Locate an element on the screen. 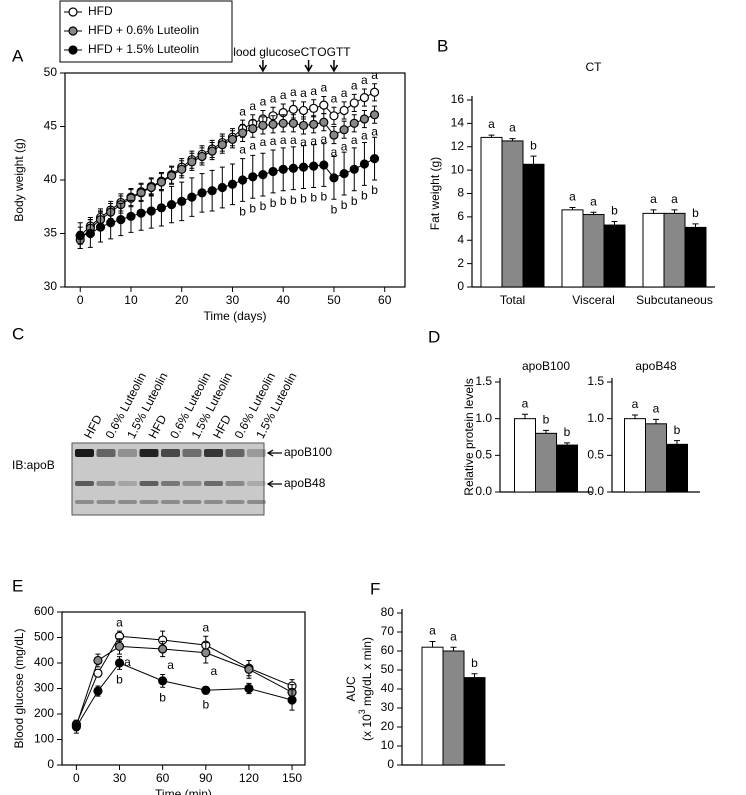 Image resolution: width=746 pixels, height=795 pixels. y-tick-label: 10 is located at coordinates (458, 169).